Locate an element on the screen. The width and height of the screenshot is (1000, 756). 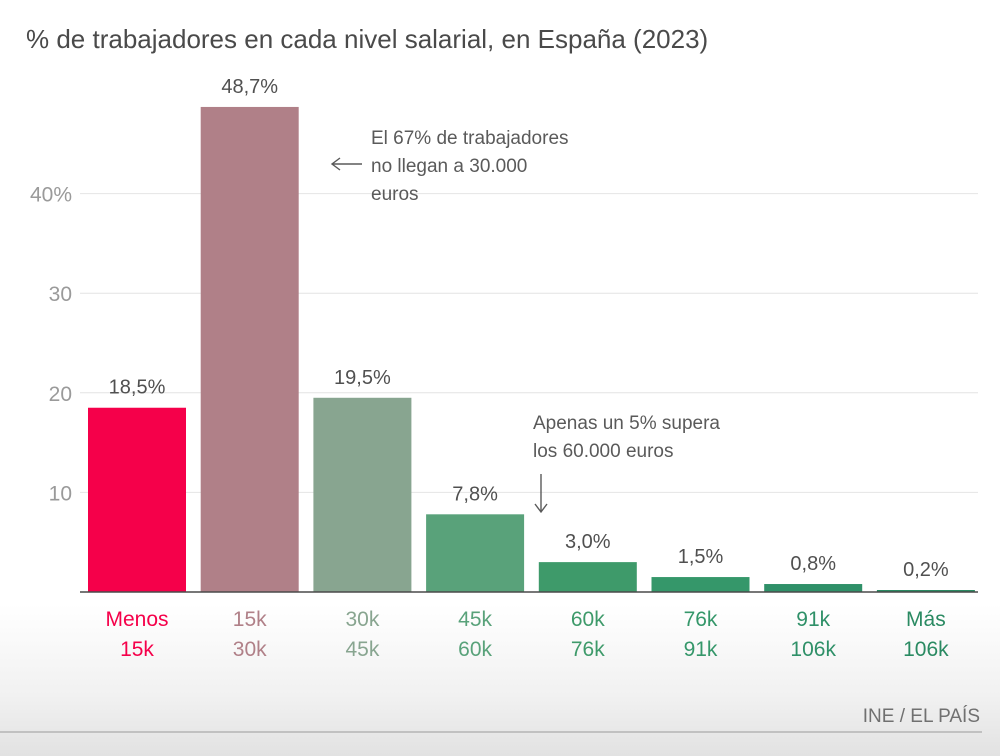
annotation-arrow-left is located at coordinates (346, 164).